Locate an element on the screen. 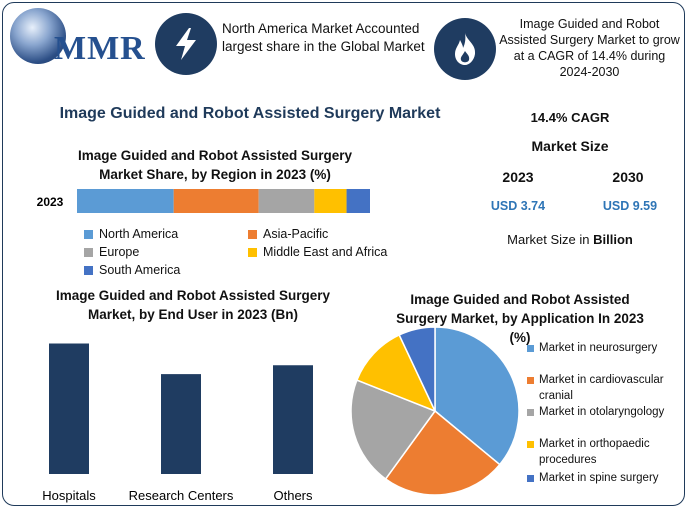 This screenshot has width=691, height=512. lightning-icon is located at coordinates (186, 44).